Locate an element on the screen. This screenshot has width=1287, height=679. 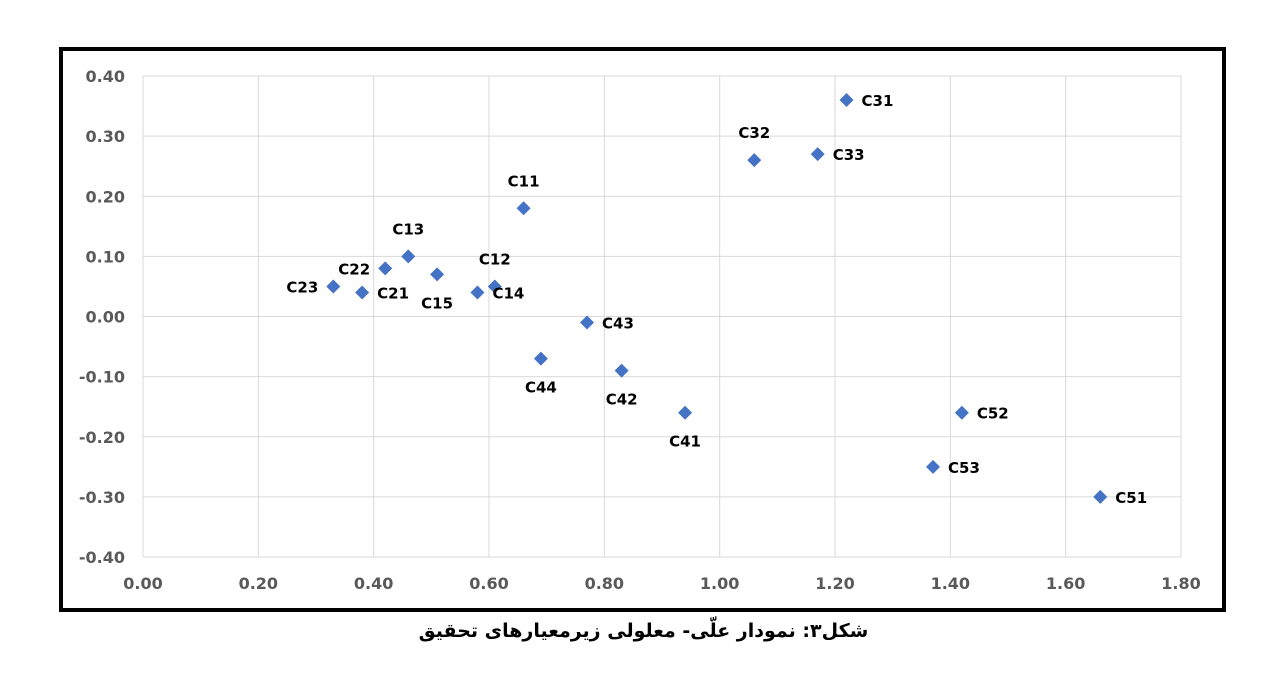
data-point-c51 is located at coordinates (1100, 496).